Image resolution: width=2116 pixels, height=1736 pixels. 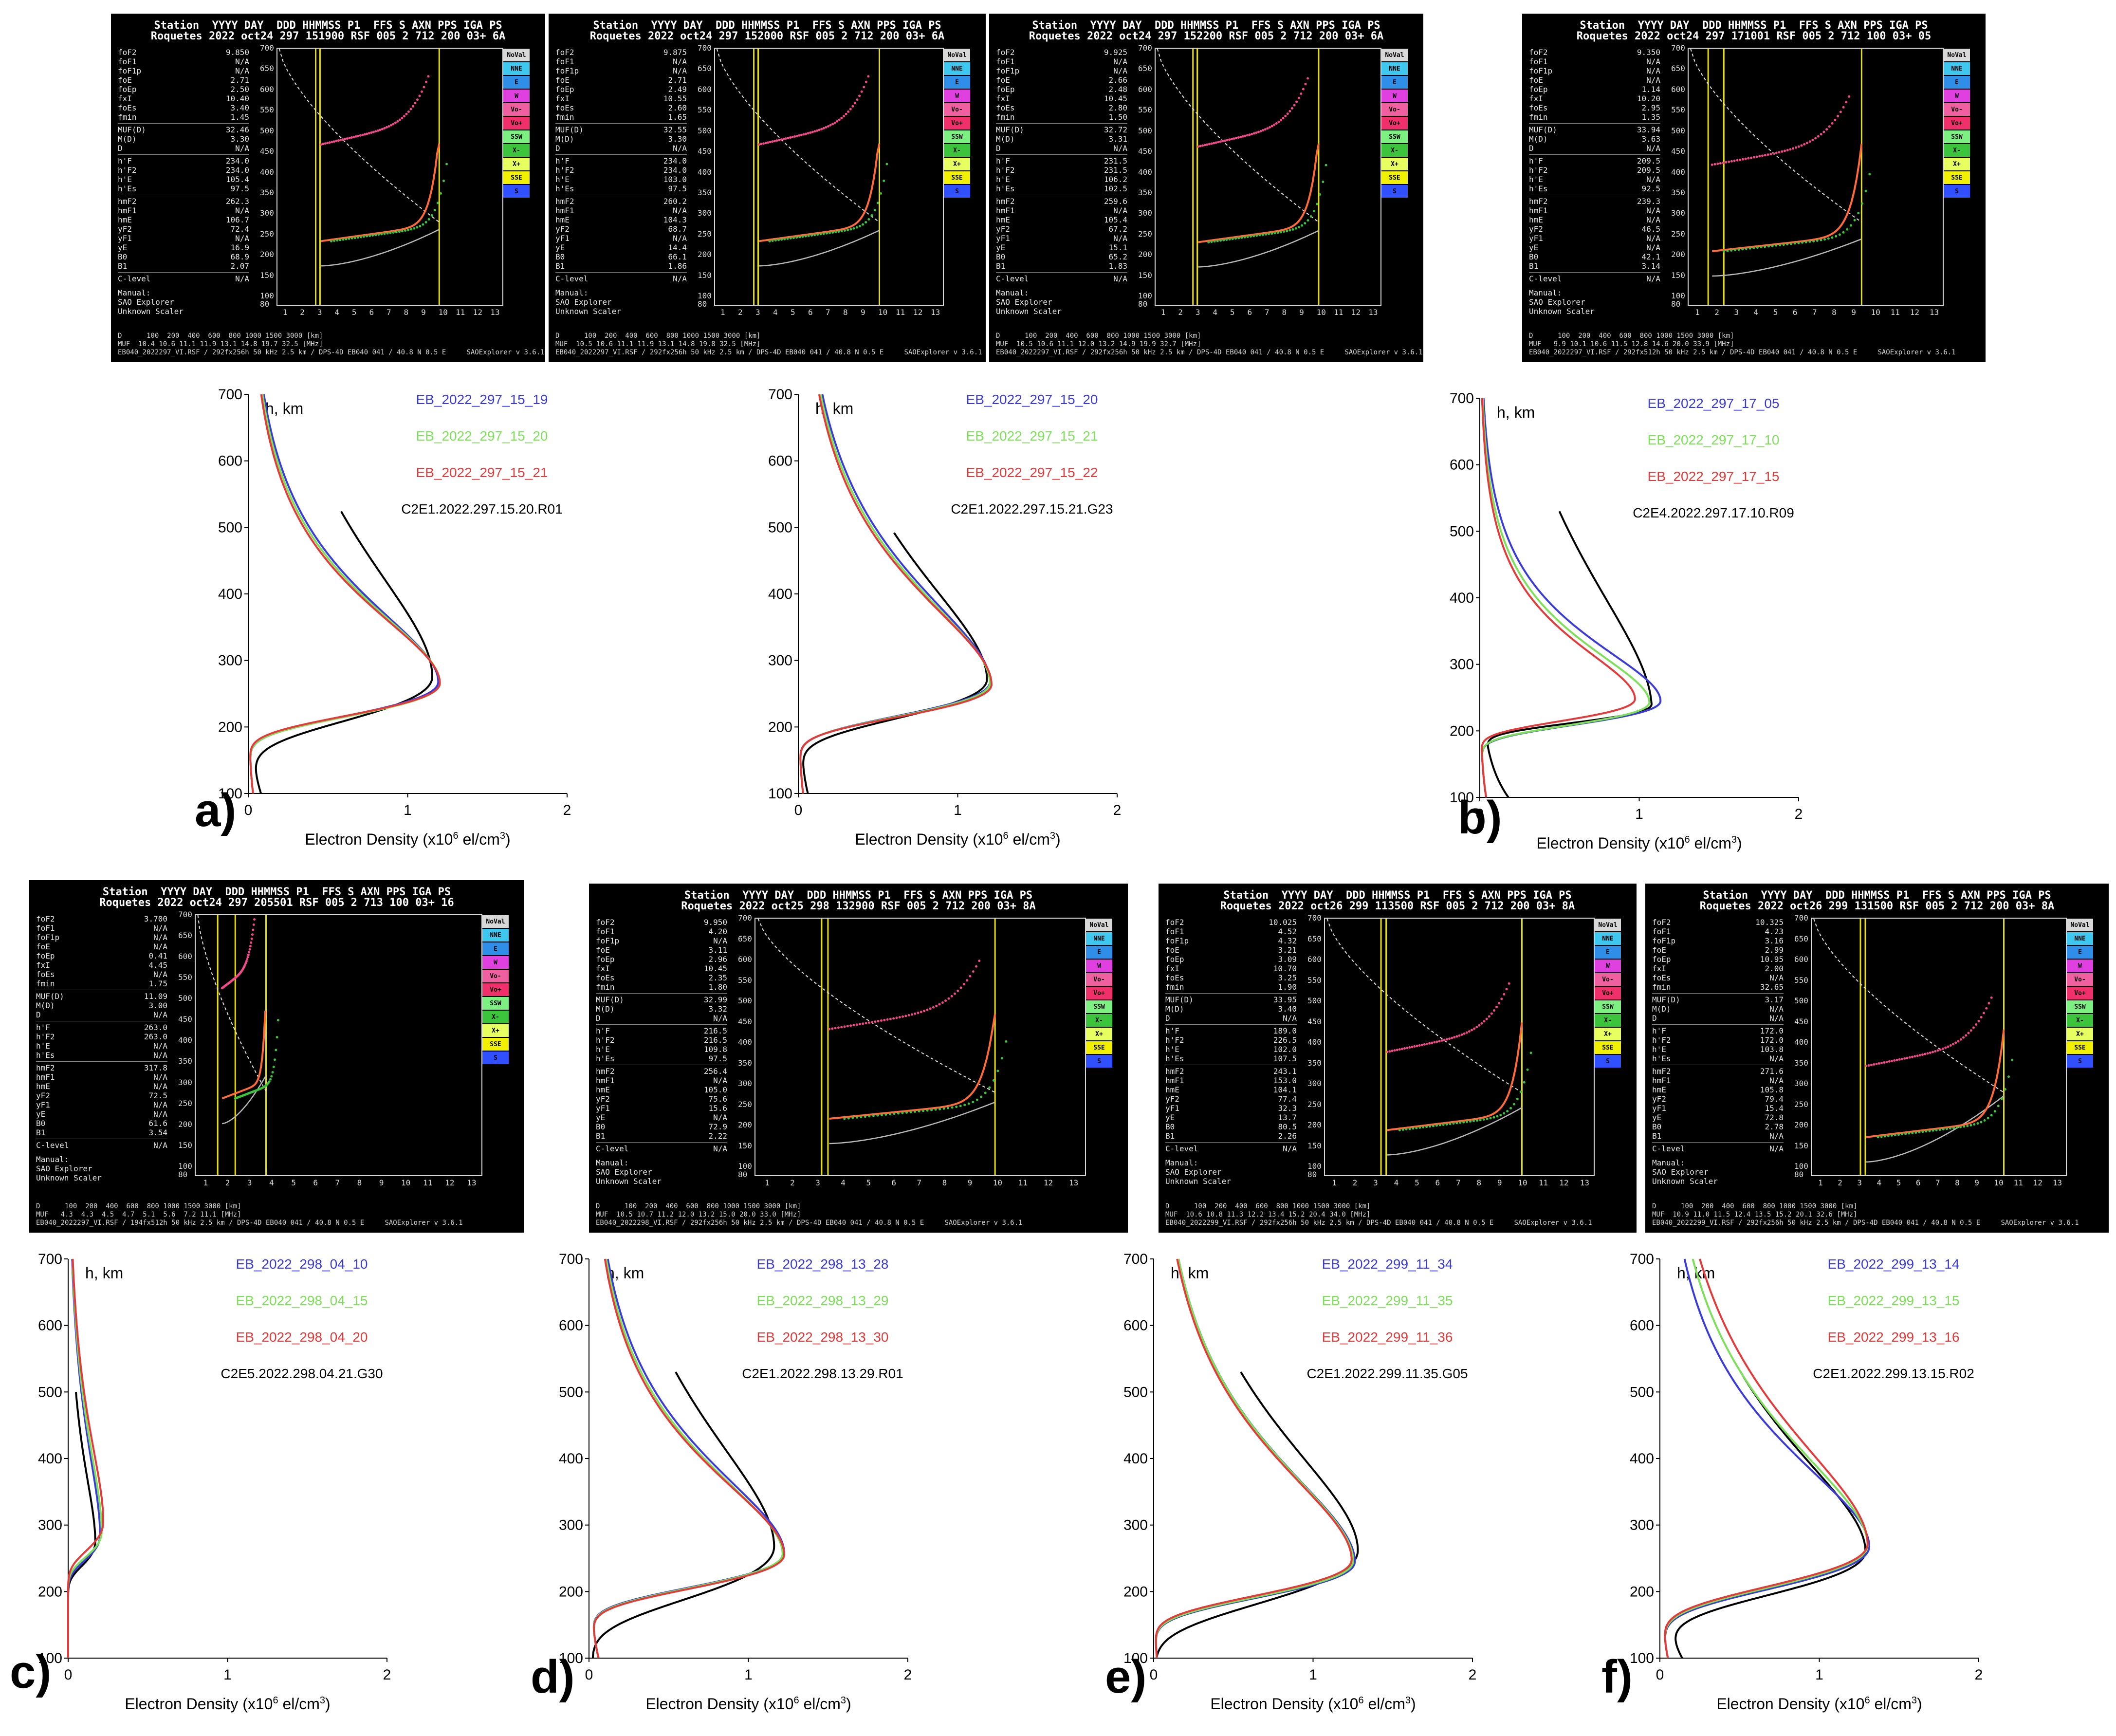 What do you see at coordinates (1312, 1174) in the screenshot?
I see `ionogram-y-tick: 80` at bounding box center [1312, 1174].